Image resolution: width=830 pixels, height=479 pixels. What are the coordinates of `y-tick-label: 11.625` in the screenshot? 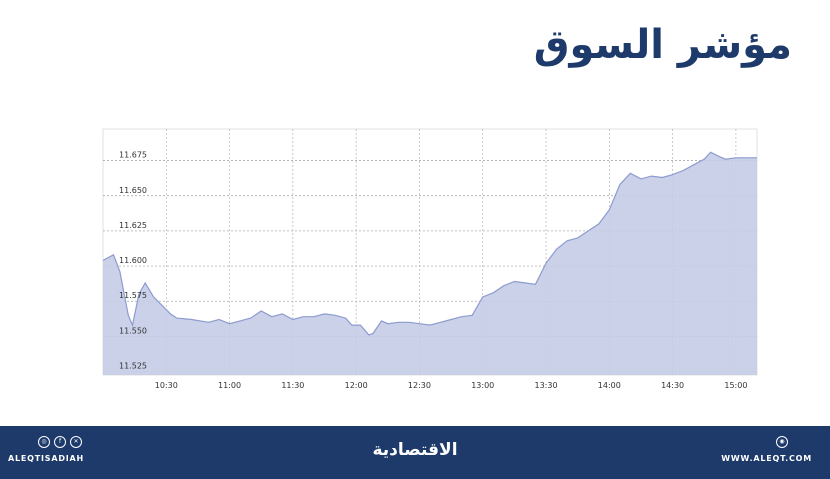 It's located at (133, 225).